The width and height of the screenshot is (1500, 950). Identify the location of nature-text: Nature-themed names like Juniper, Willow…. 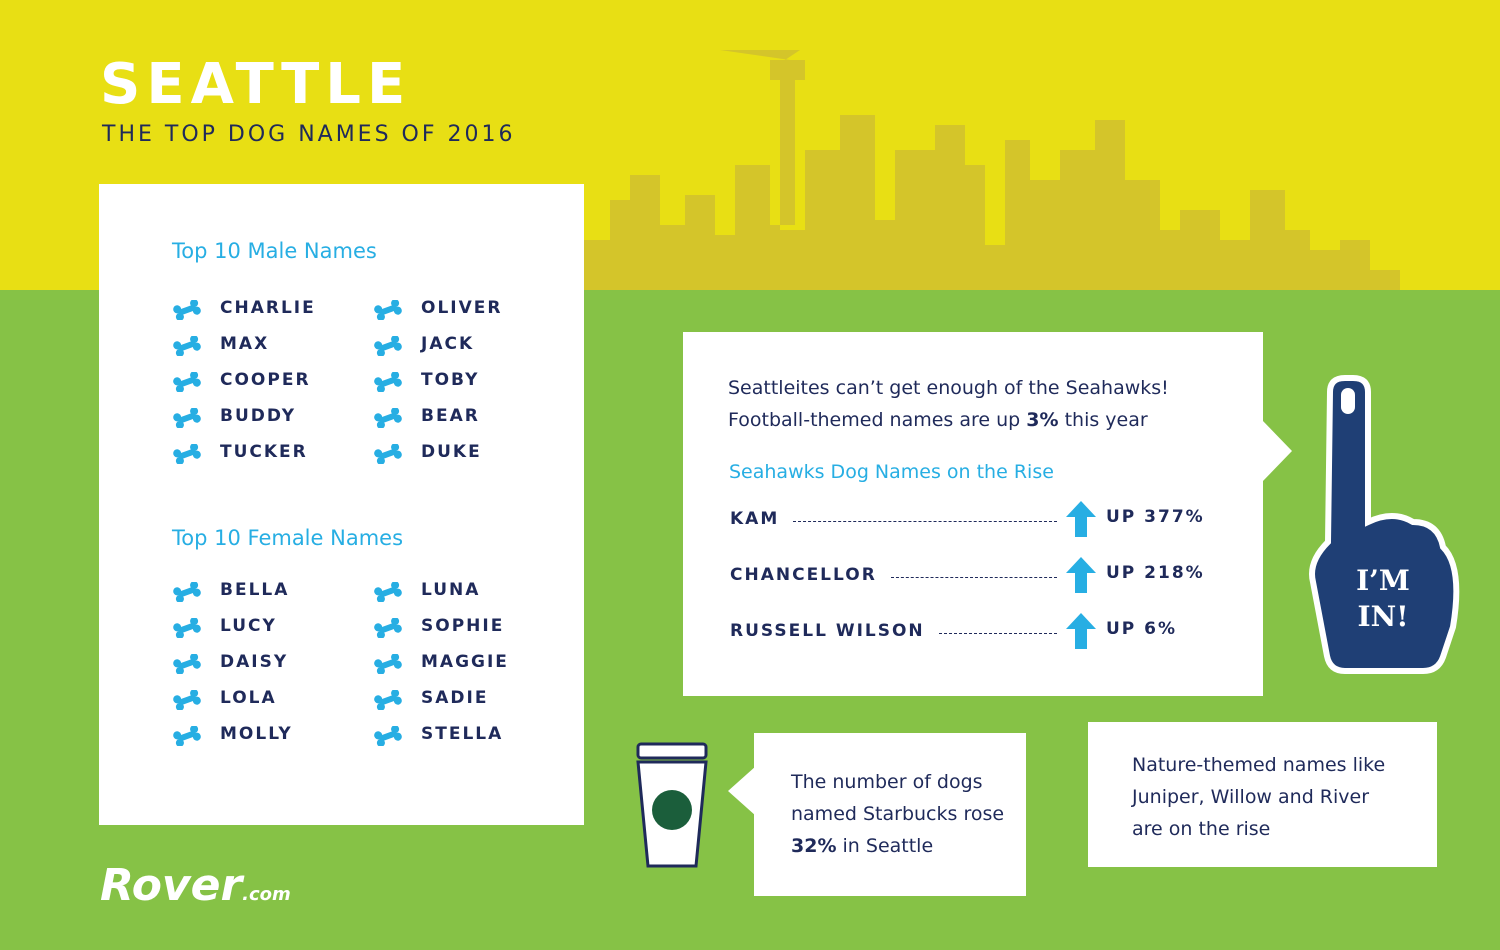
(1259, 797).